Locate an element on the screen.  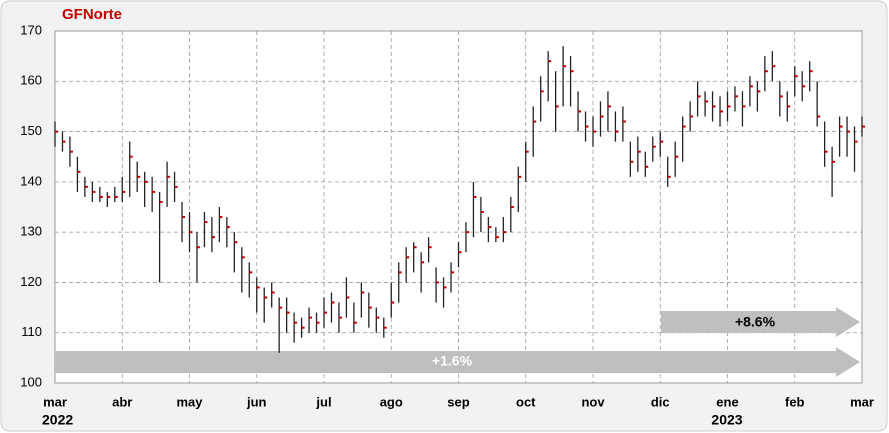
x-tick-label: abr is located at coordinates (122, 401).